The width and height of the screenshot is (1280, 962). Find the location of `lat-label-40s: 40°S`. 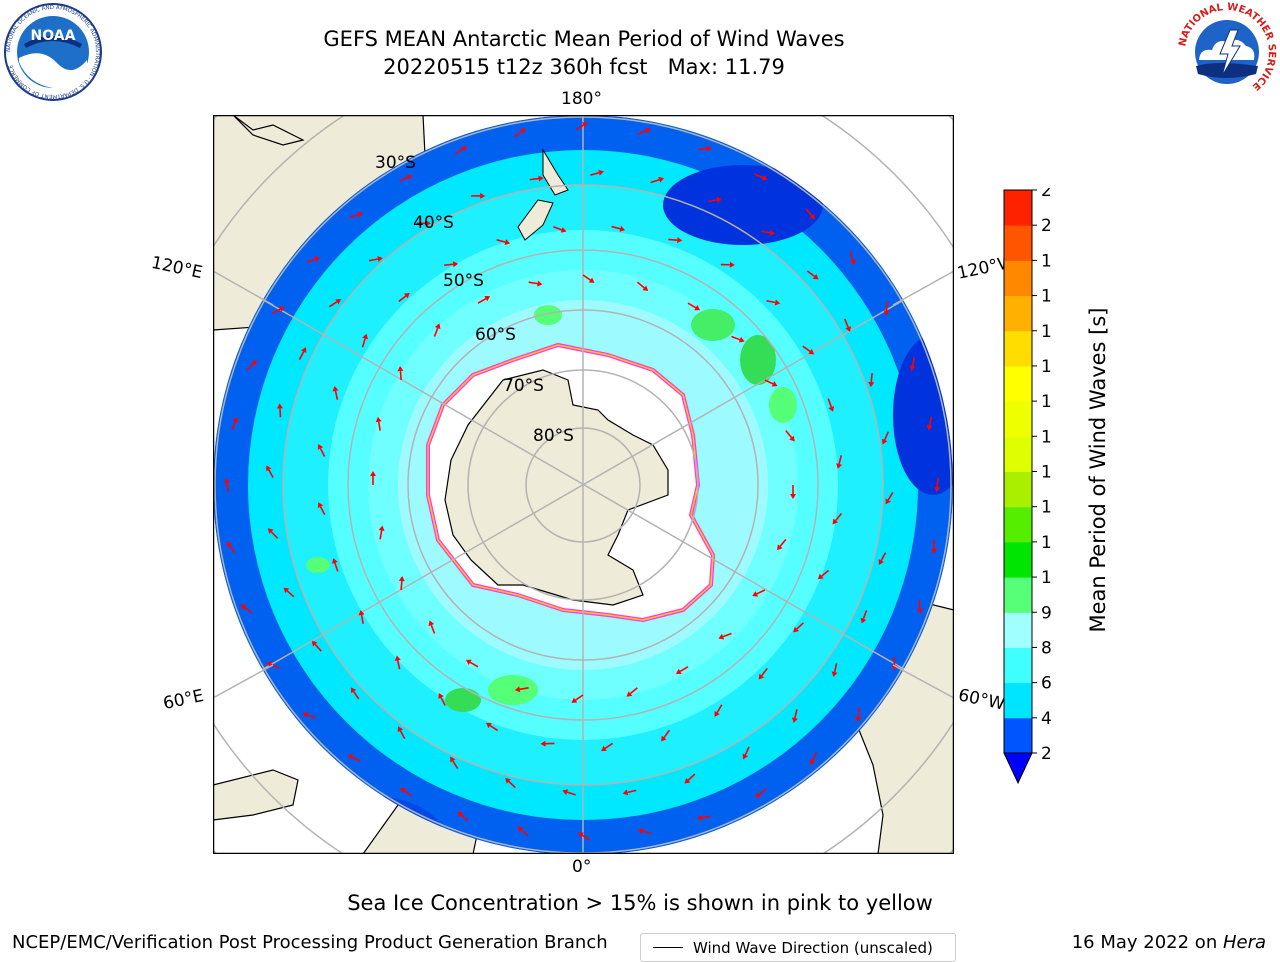

lat-label-40s: 40°S is located at coordinates (433, 223).